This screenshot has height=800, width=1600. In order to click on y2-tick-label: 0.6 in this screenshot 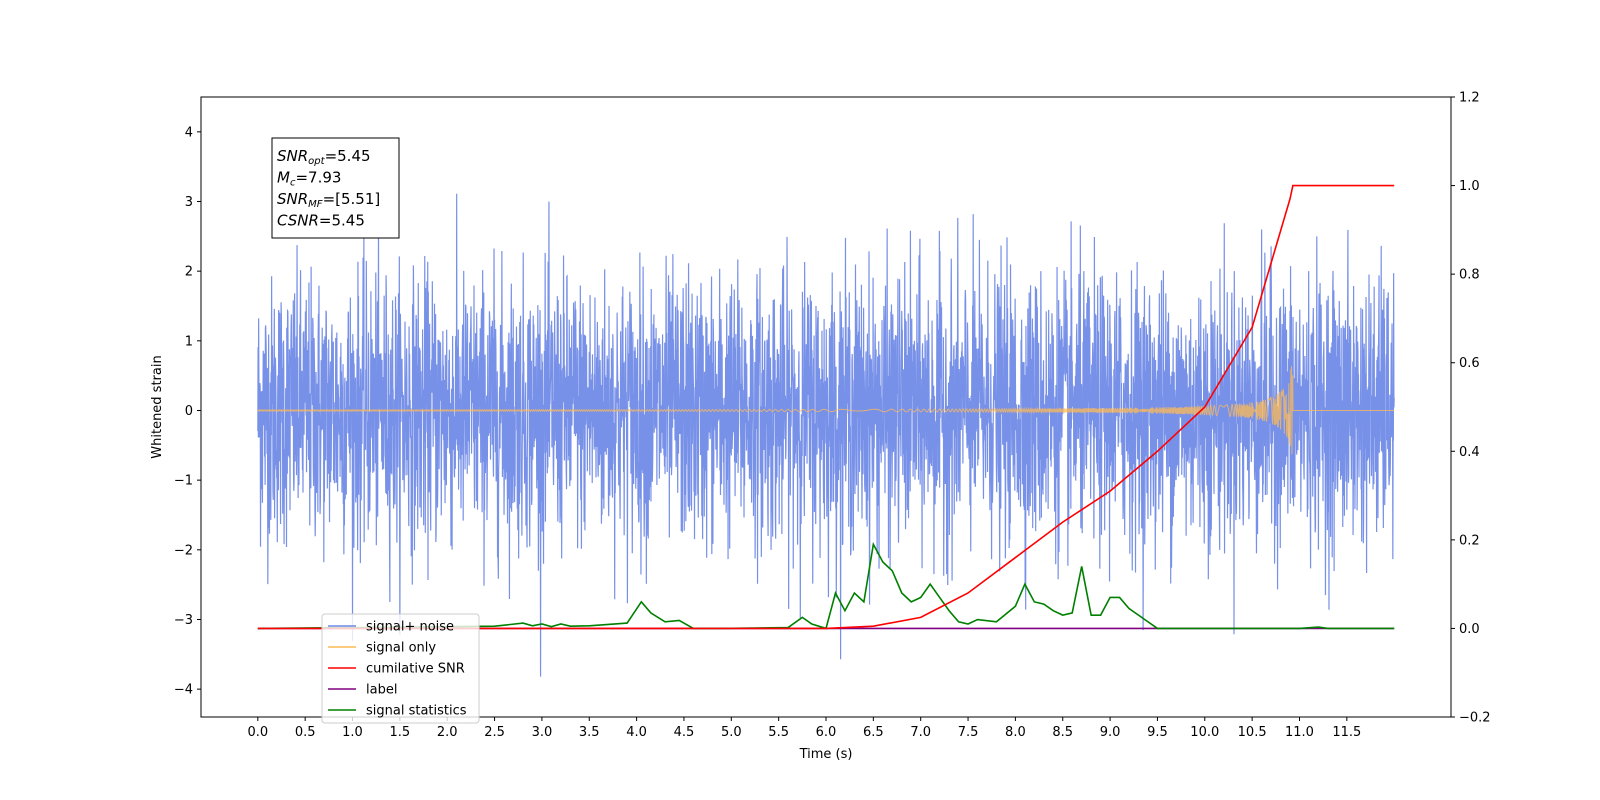, I will do `click(1469, 363)`.